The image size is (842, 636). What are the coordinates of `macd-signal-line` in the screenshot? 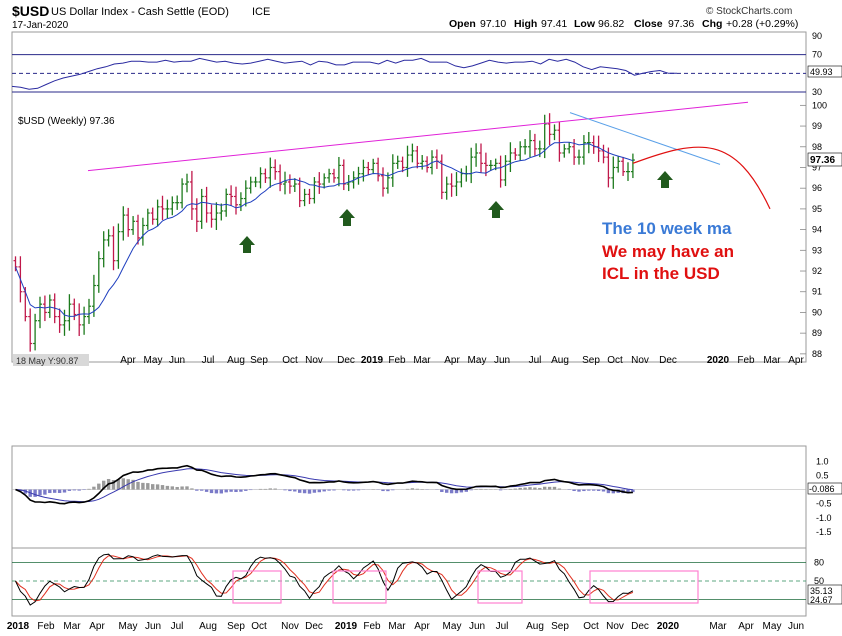 It's located at (324, 485).